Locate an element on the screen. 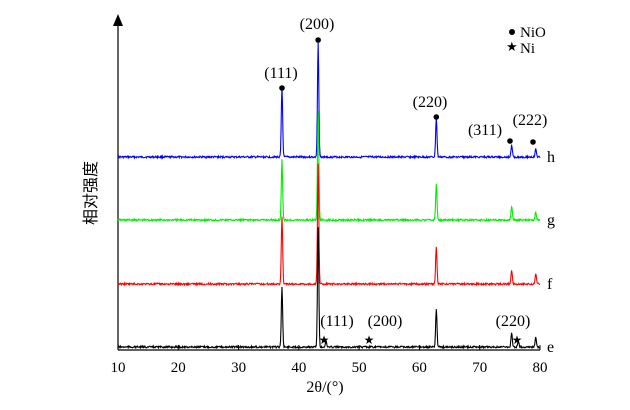 The height and width of the screenshot is (410, 630). y-axis-arrow is located at coordinates (118, 20).